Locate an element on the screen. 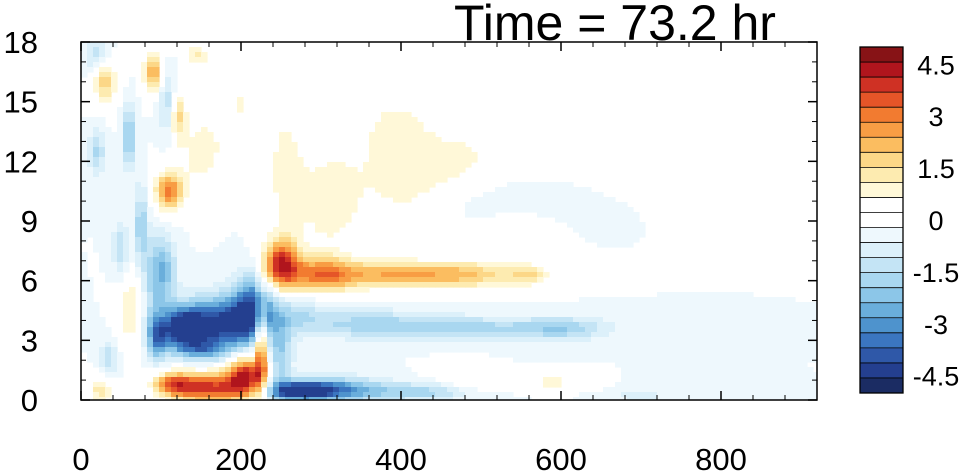 The height and width of the screenshot is (473, 965). y-tick-label: 18 is located at coordinates (21, 42).